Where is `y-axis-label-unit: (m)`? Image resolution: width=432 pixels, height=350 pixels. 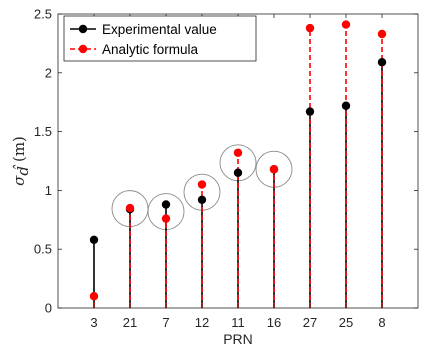
y-axis-label-unit: (m) is located at coordinates (19, 149).